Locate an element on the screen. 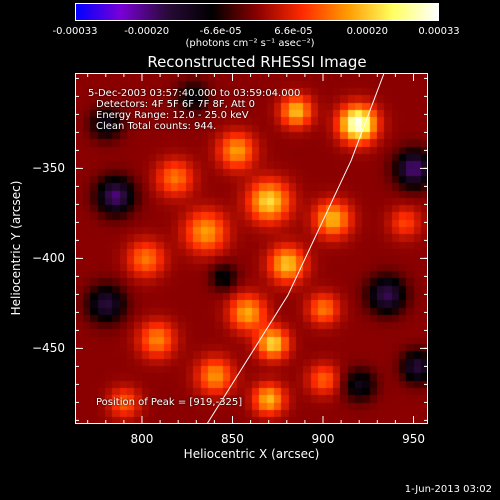  x-tick-label: 800 is located at coordinates (142, 439).